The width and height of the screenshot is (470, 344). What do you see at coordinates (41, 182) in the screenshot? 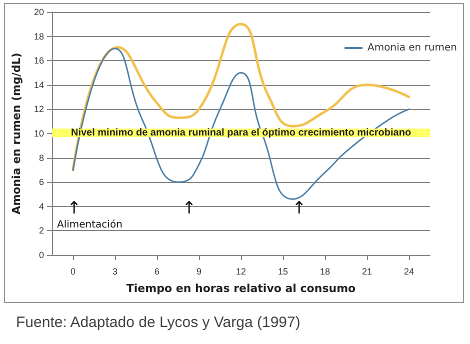
I see `y-tick-label: 6` at bounding box center [41, 182].